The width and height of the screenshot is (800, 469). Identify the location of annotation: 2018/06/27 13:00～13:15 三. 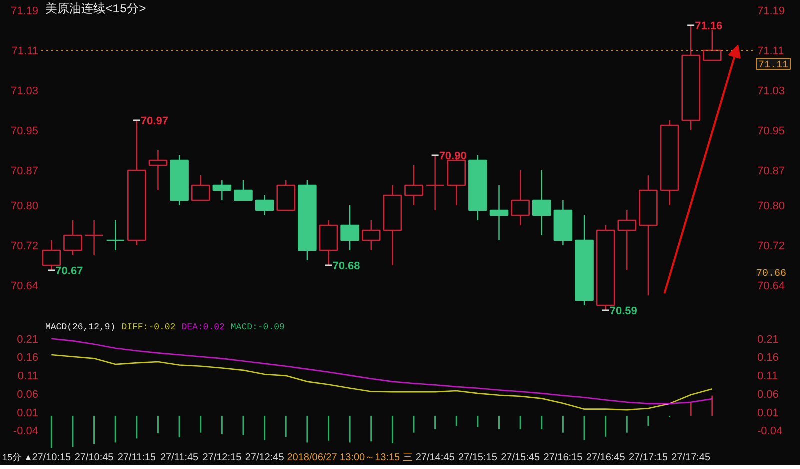
(350, 458).